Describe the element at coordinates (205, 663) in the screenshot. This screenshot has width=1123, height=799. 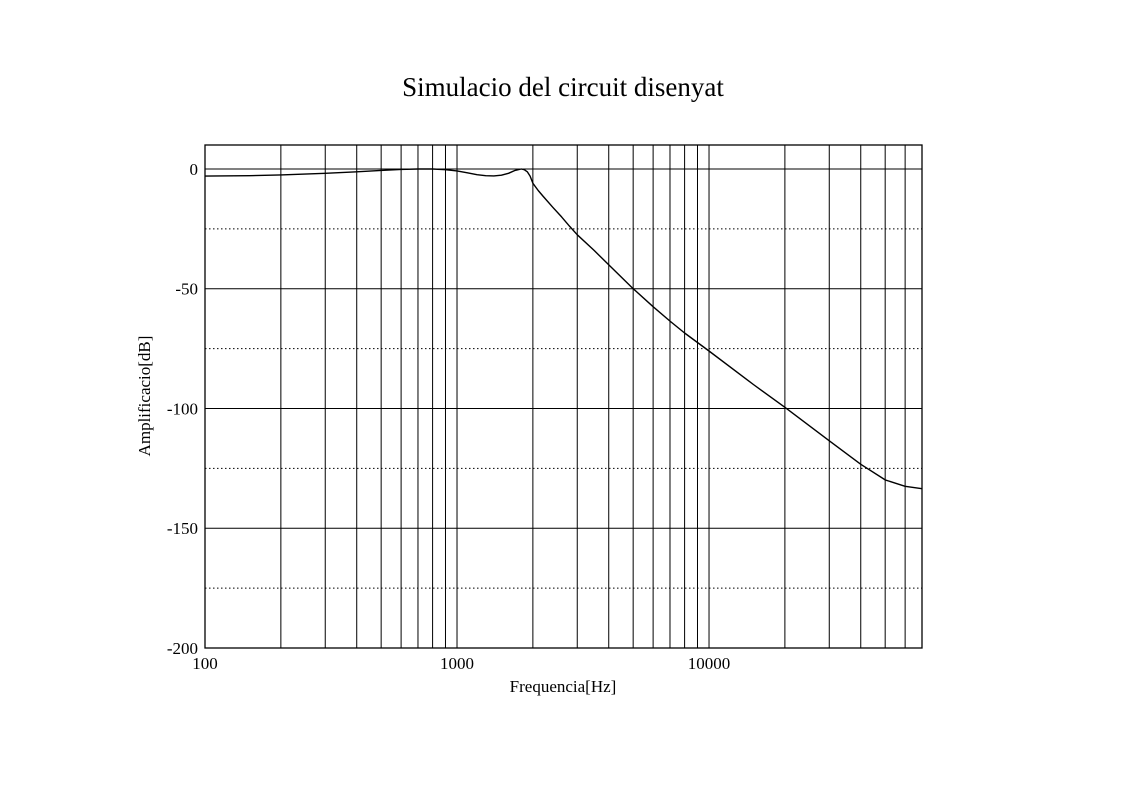
I see `x-tick-label: 100` at that location.